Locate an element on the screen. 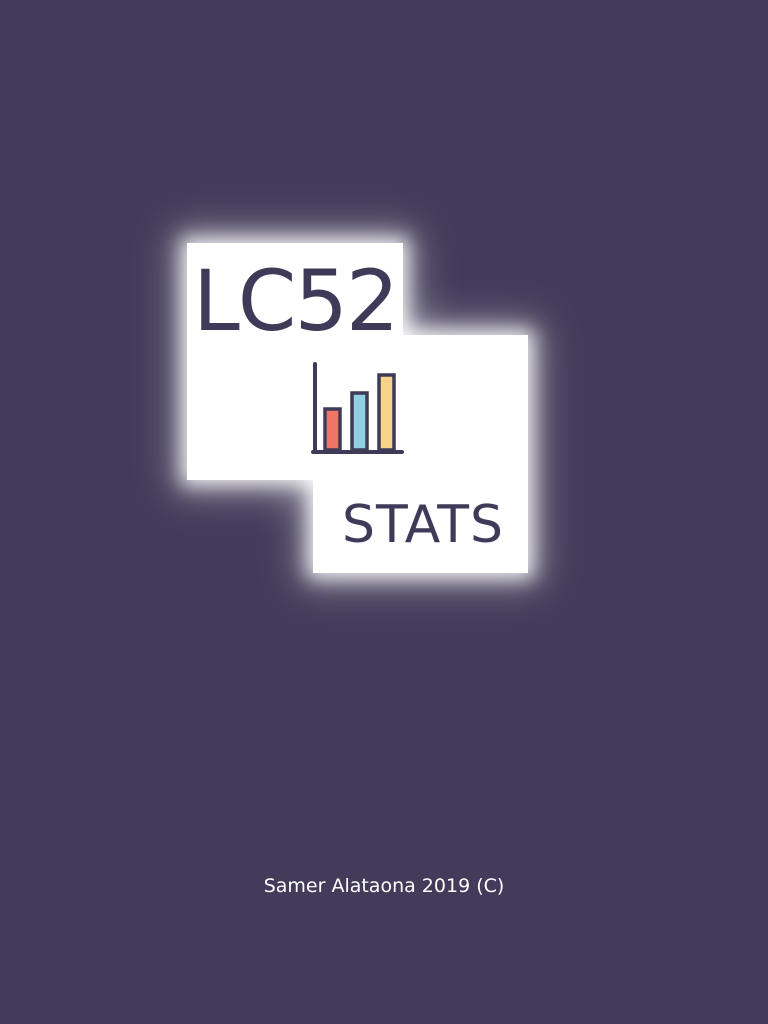  bar-chart-icon is located at coordinates (357, 408).